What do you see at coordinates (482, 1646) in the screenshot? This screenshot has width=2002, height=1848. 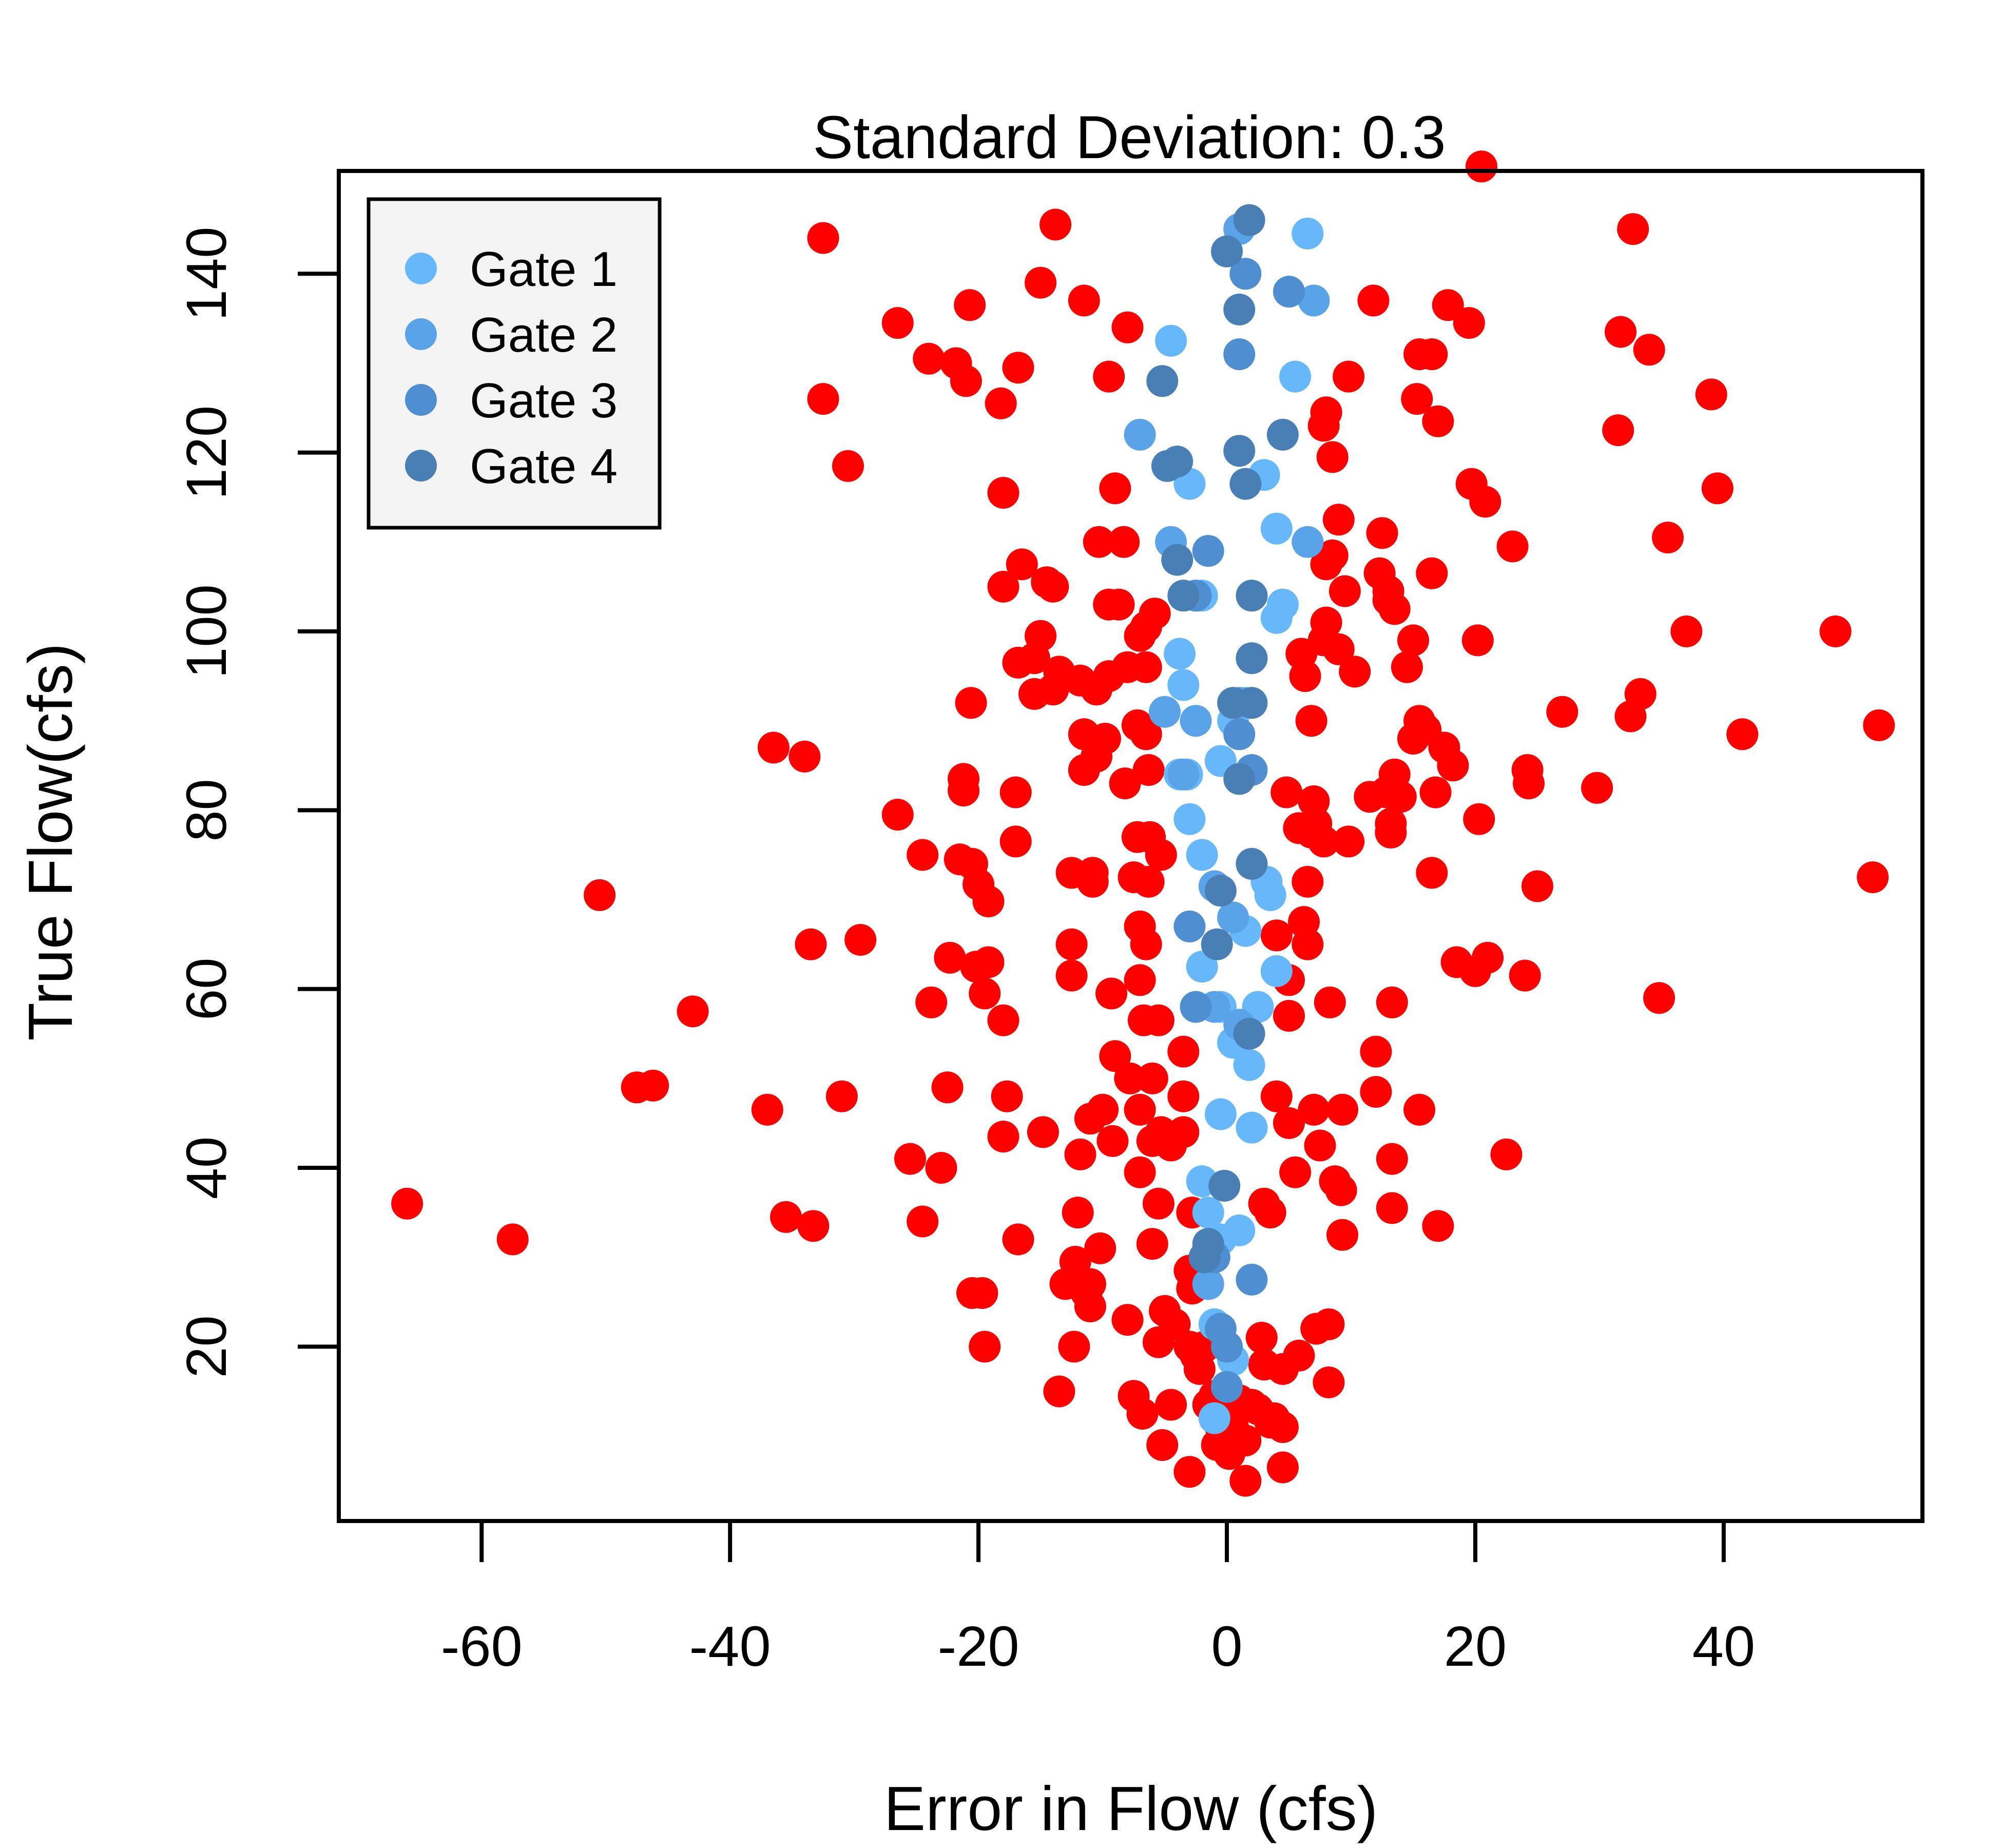 I see `x-tick-label: -60` at bounding box center [482, 1646].